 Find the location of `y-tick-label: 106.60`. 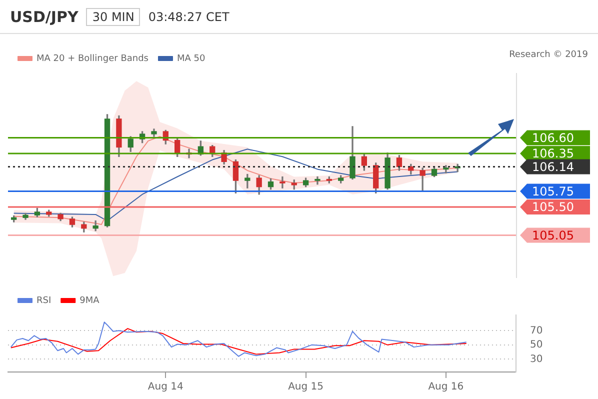

y-tick-label: 106.60 is located at coordinates (553, 137).